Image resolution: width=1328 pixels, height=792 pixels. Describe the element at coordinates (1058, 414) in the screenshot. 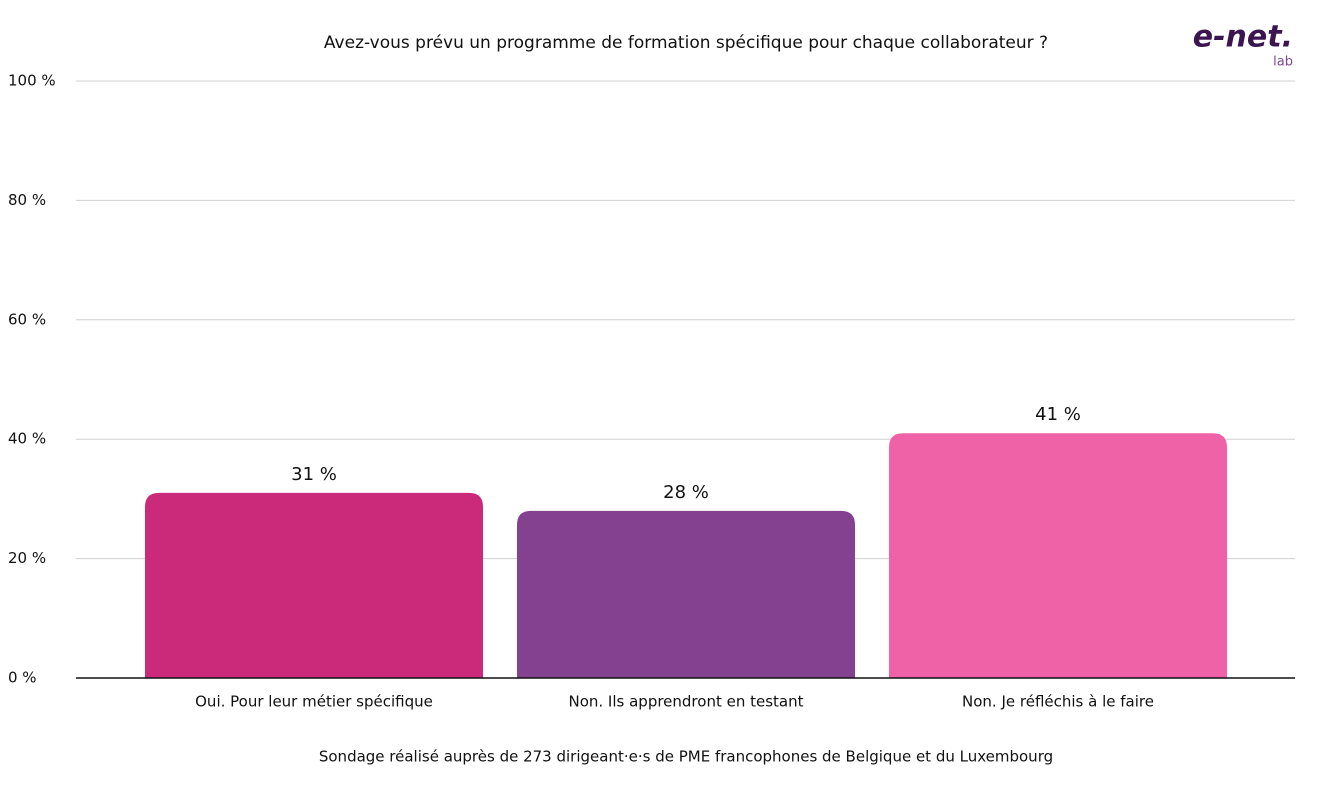

I see `value-label: 41 %` at that location.